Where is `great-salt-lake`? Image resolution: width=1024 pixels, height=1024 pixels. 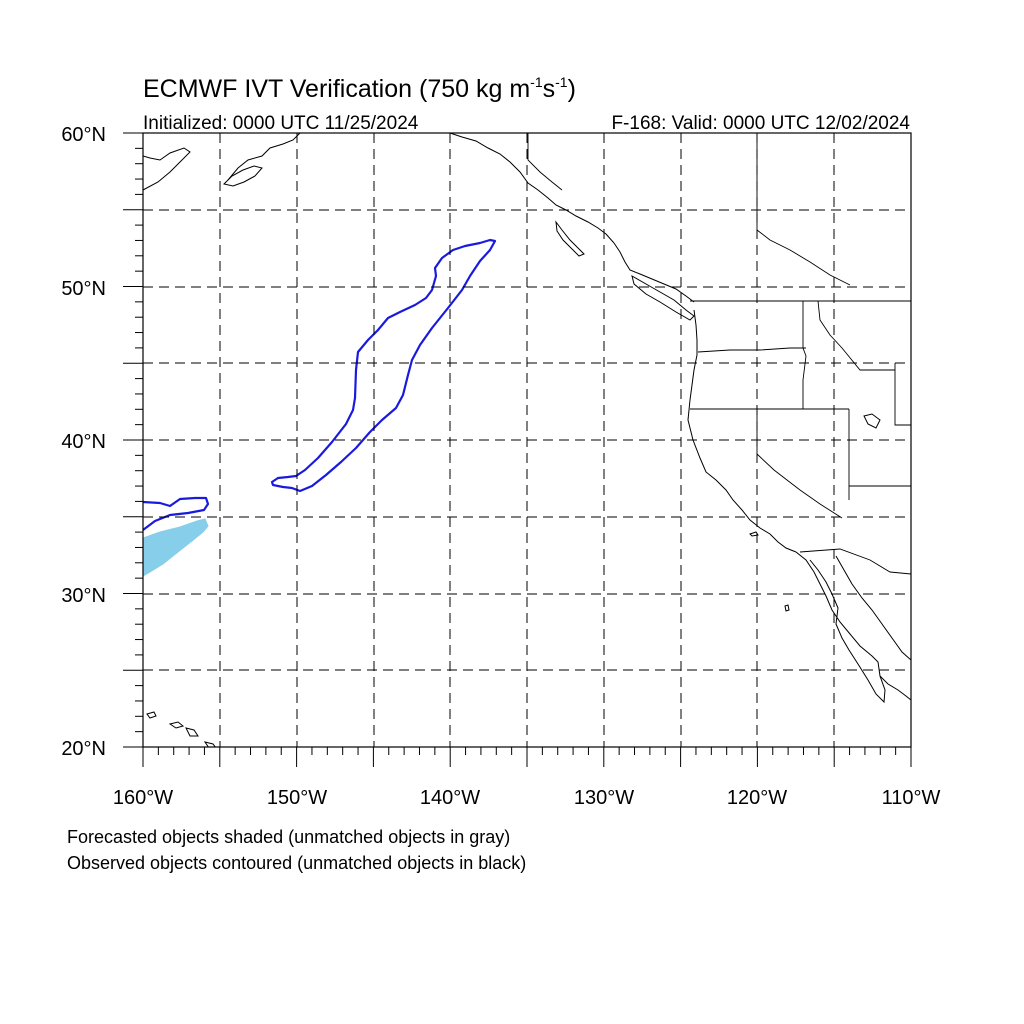 great-salt-lake is located at coordinates (872, 421).